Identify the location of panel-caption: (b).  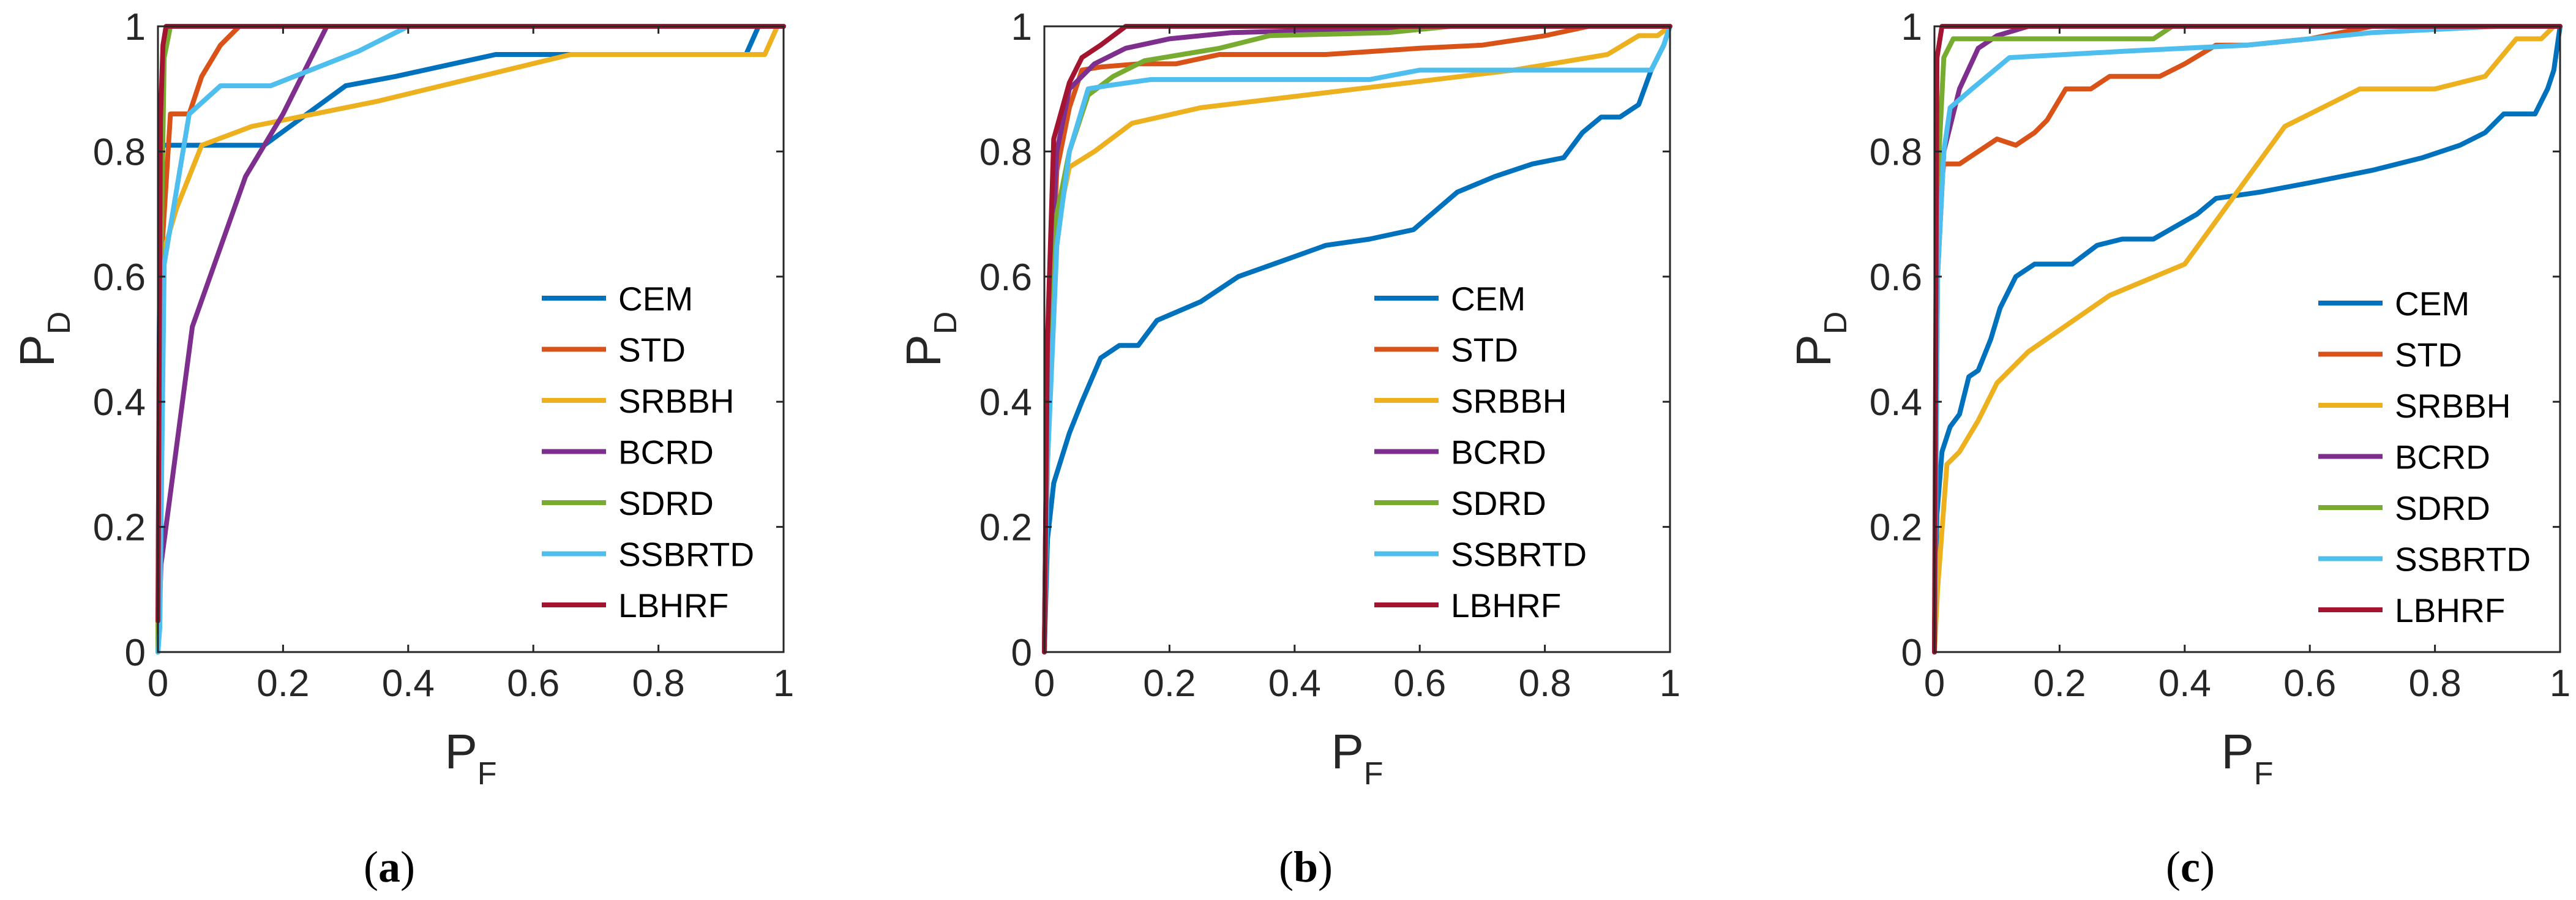
(1306, 866).